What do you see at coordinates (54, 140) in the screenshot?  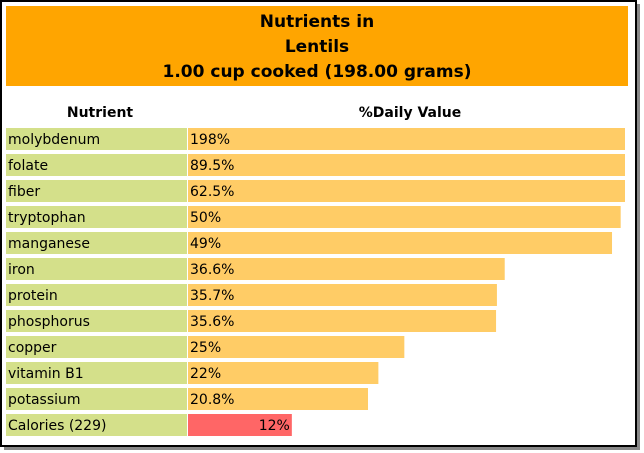 I see `category-label: molybdenum` at bounding box center [54, 140].